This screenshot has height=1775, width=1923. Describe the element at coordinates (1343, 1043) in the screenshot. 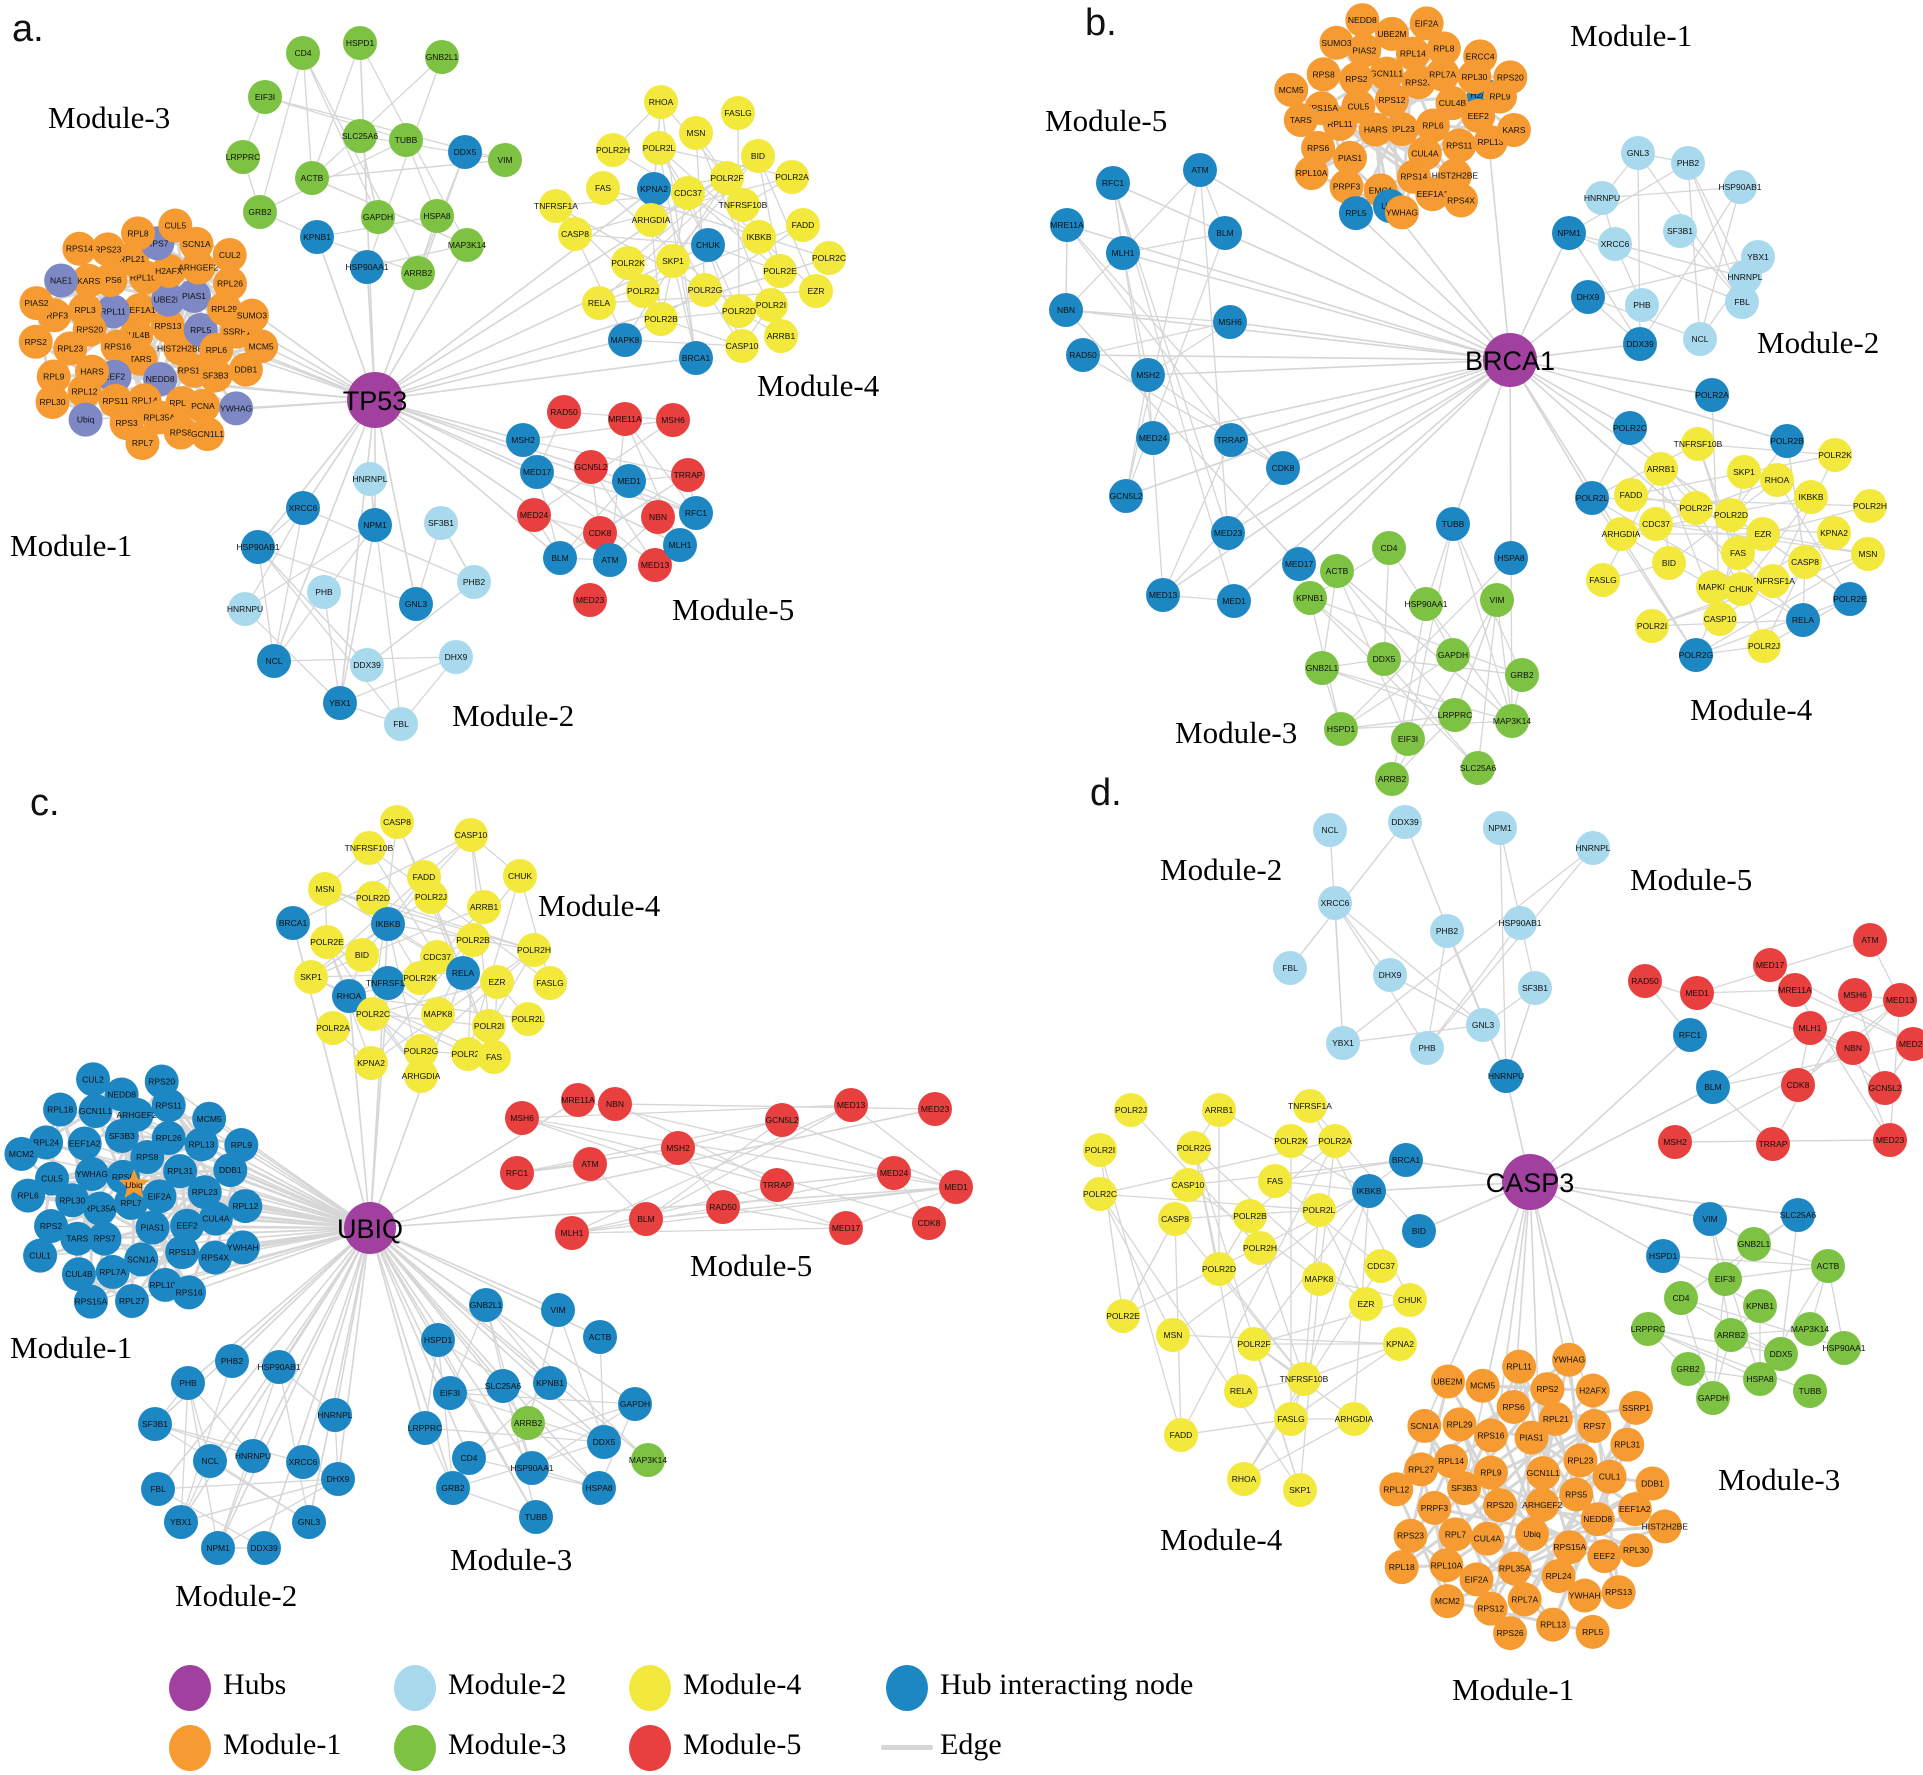

I see `node-YBX1: YBX1` at that location.